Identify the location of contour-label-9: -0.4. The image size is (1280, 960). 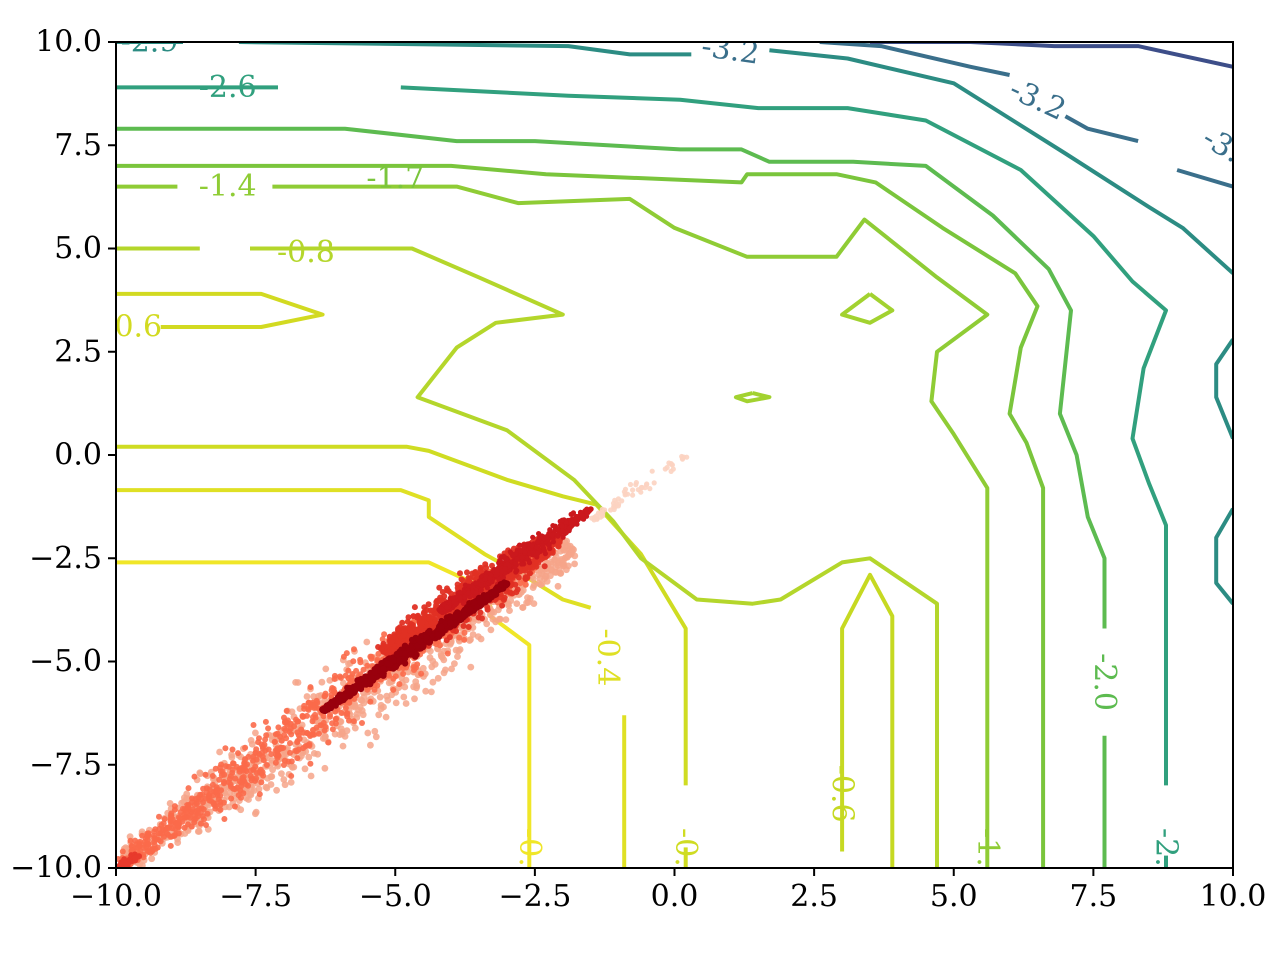
(607, 657).